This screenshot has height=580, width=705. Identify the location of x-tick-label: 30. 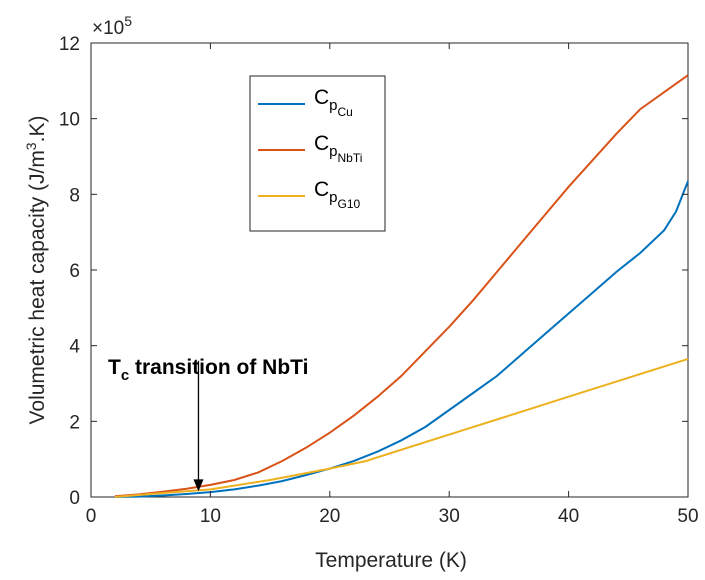
(449, 516).